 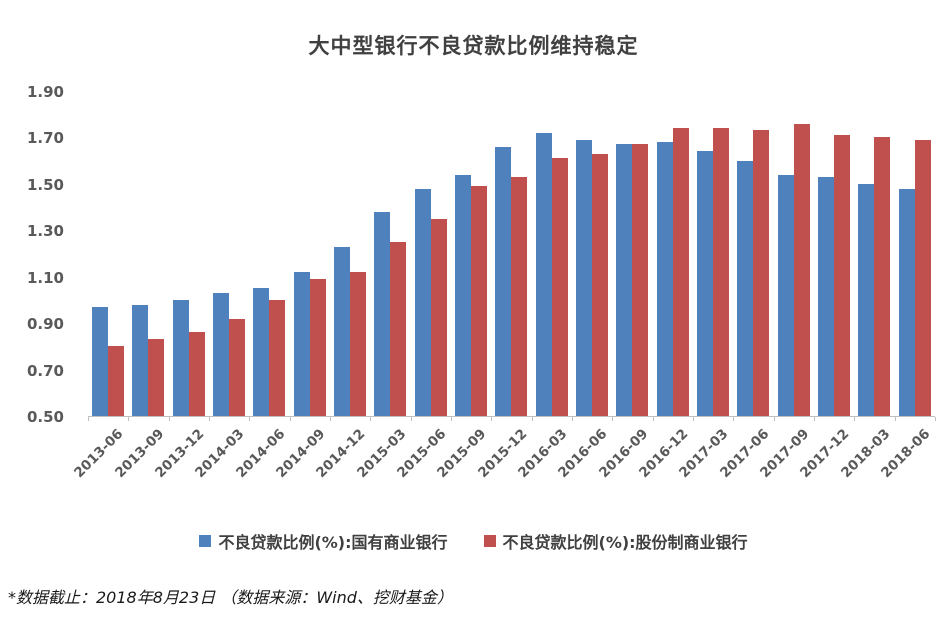 What do you see at coordinates (473, 541) in the screenshot?
I see `legend: 不良贷款比例(%):国有商业银行 不良贷款比例(%):股份制商业银行` at bounding box center [473, 541].